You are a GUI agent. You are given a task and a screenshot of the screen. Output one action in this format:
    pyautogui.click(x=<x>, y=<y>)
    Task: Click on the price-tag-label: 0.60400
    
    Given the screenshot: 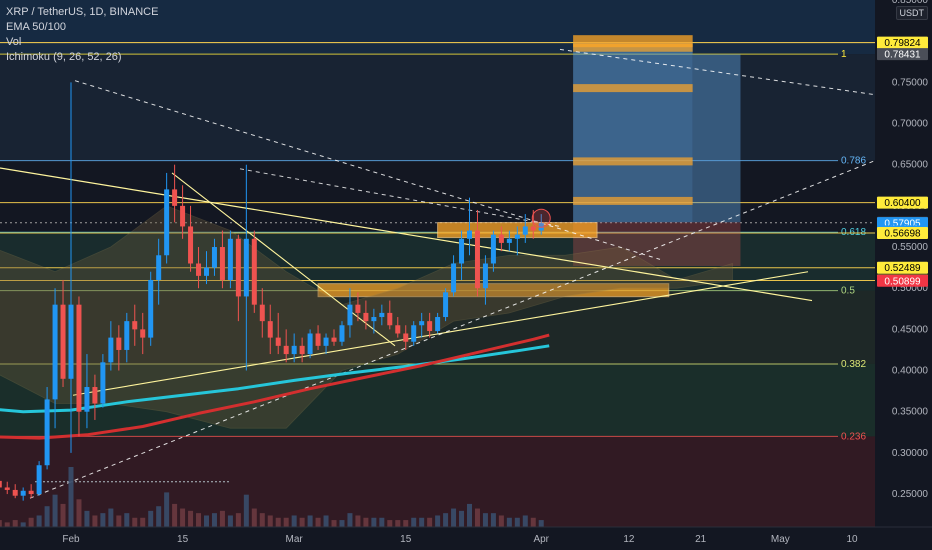 What is the action you would take?
    pyautogui.click(x=902, y=203)
    